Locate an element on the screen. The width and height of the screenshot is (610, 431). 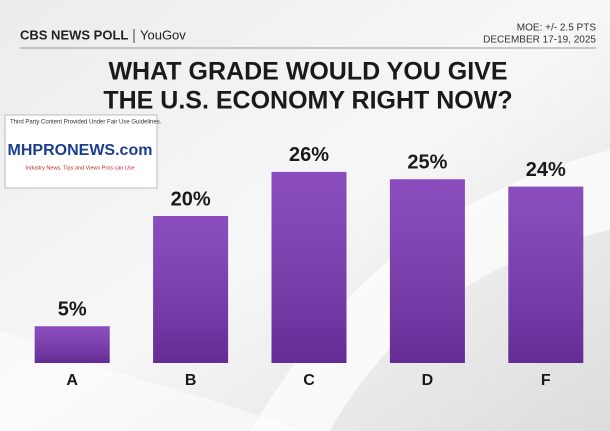
x-tick-label: B is located at coordinates (191, 380).